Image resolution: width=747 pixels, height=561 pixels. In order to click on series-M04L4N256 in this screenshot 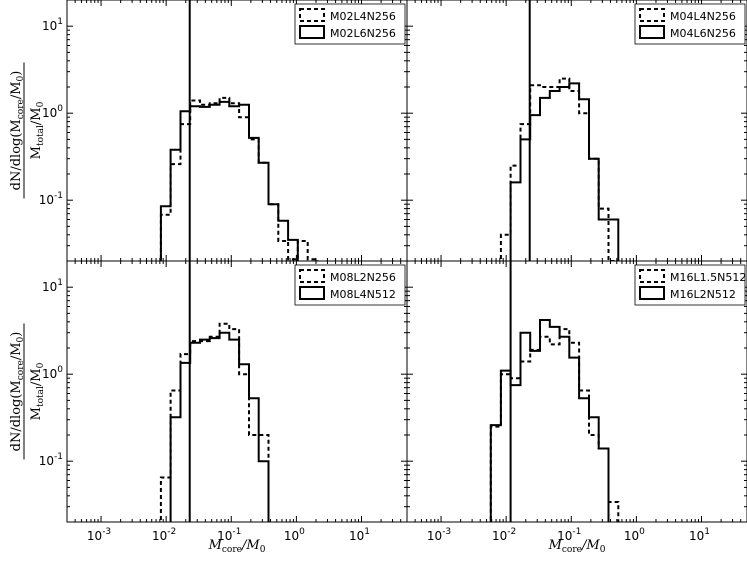, I will do `click(559, 169)`.